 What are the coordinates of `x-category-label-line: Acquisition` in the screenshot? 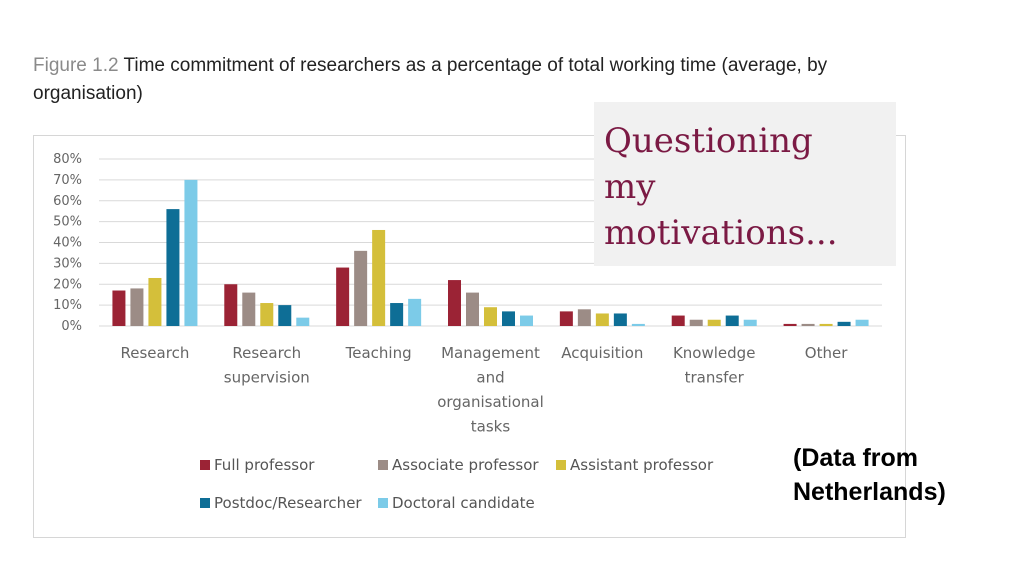 It's located at (602, 353).